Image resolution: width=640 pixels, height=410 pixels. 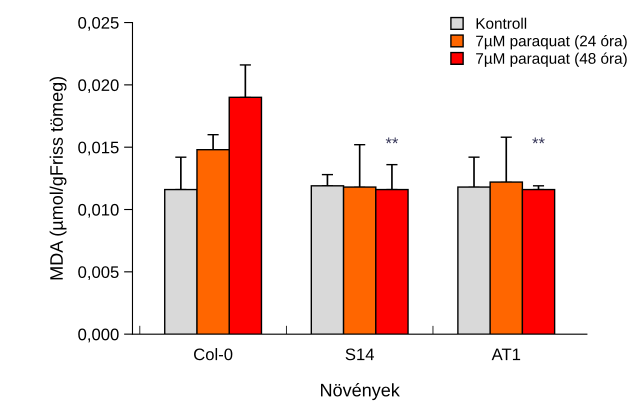 What do you see at coordinates (98, 273) in the screenshot?
I see `y-tick-label: 0,005` at bounding box center [98, 273].